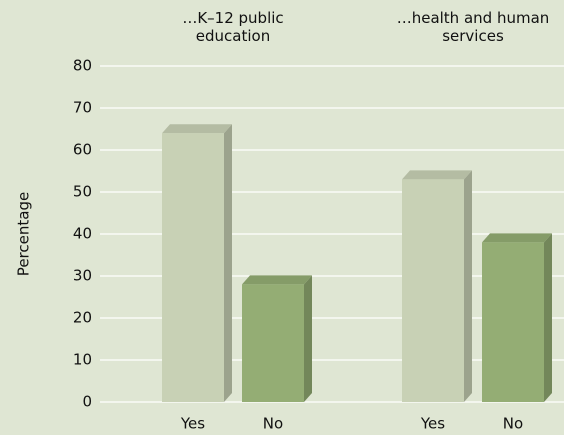 This screenshot has width=564, height=435. I want to click on y-tick-label: 40, so click(82, 234).